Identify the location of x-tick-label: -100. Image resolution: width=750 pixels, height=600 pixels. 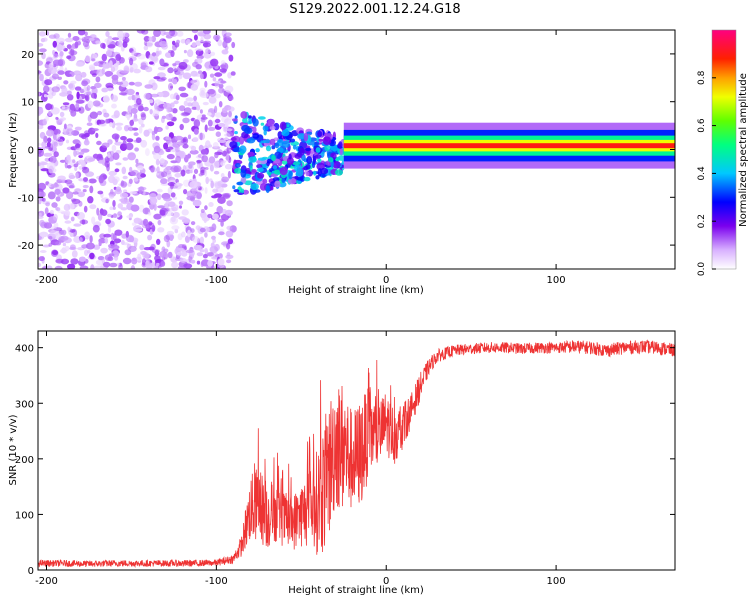
(216, 280).